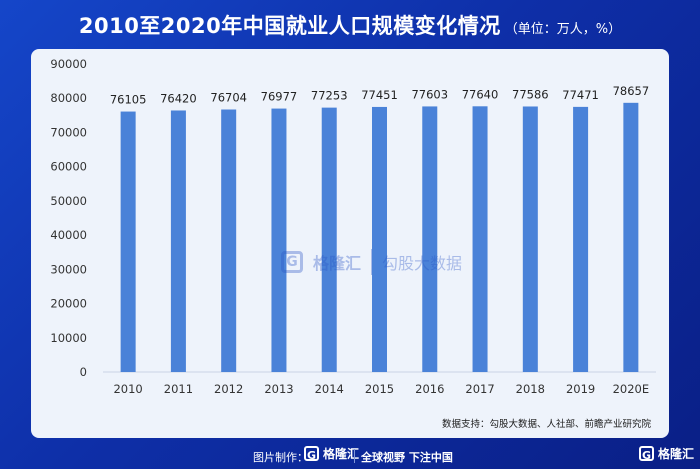  Describe the element at coordinates (128, 100) in the screenshot. I see `bar-value-label: 76105` at that location.